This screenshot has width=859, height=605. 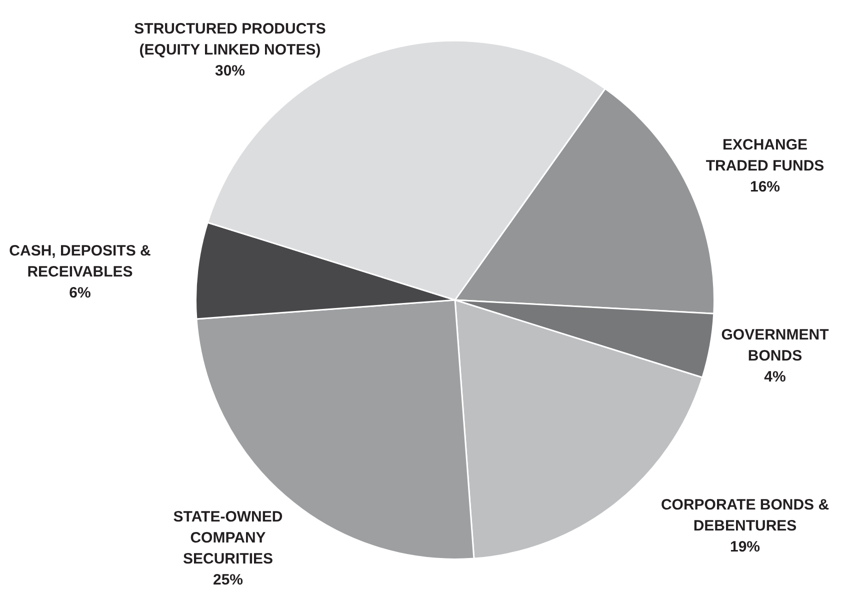 I want to click on slice-label: STRUCTURED PRODUCTS (EQUITY LINKED NOTES), so click(x=230, y=39).